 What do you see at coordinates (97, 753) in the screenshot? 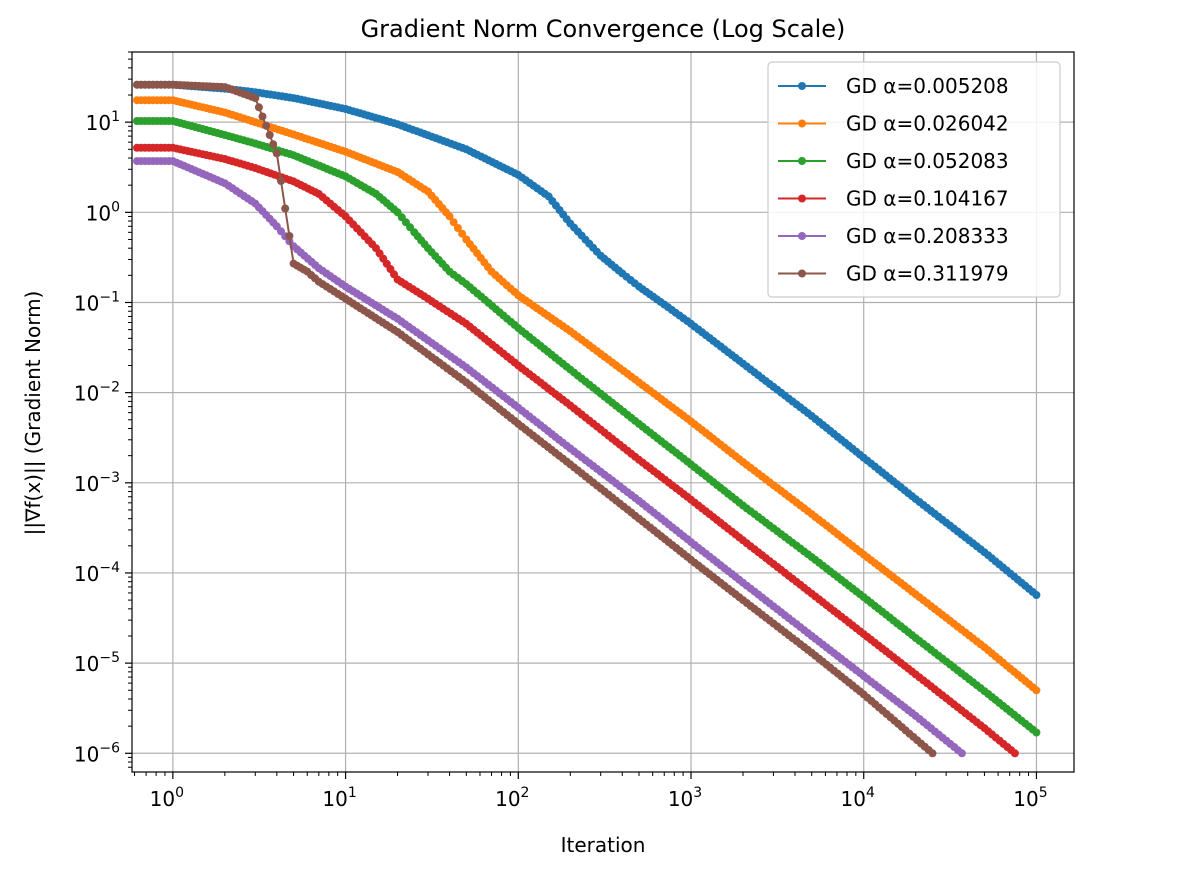
I see `y-tick-label: 10⁻⁶` at bounding box center [97, 753].